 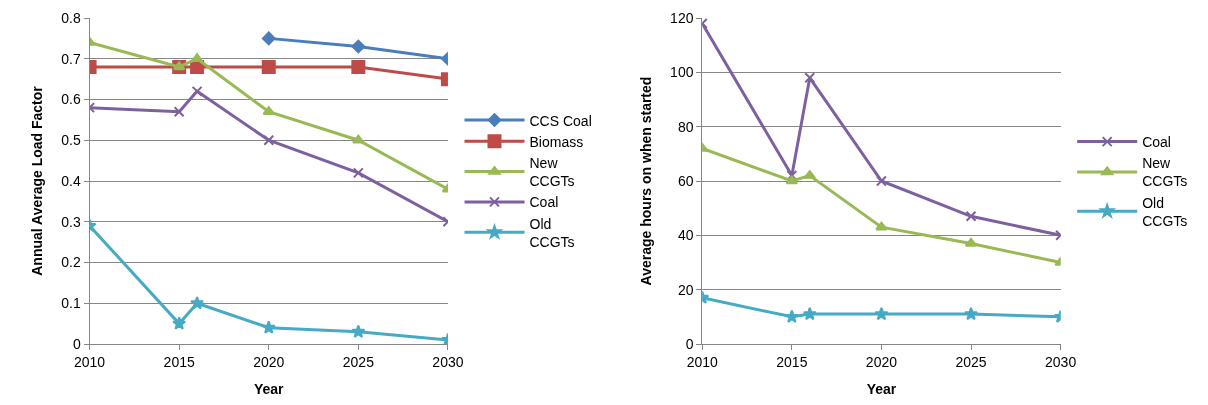 I want to click on y-tick-label: 20, so click(x=685, y=289).